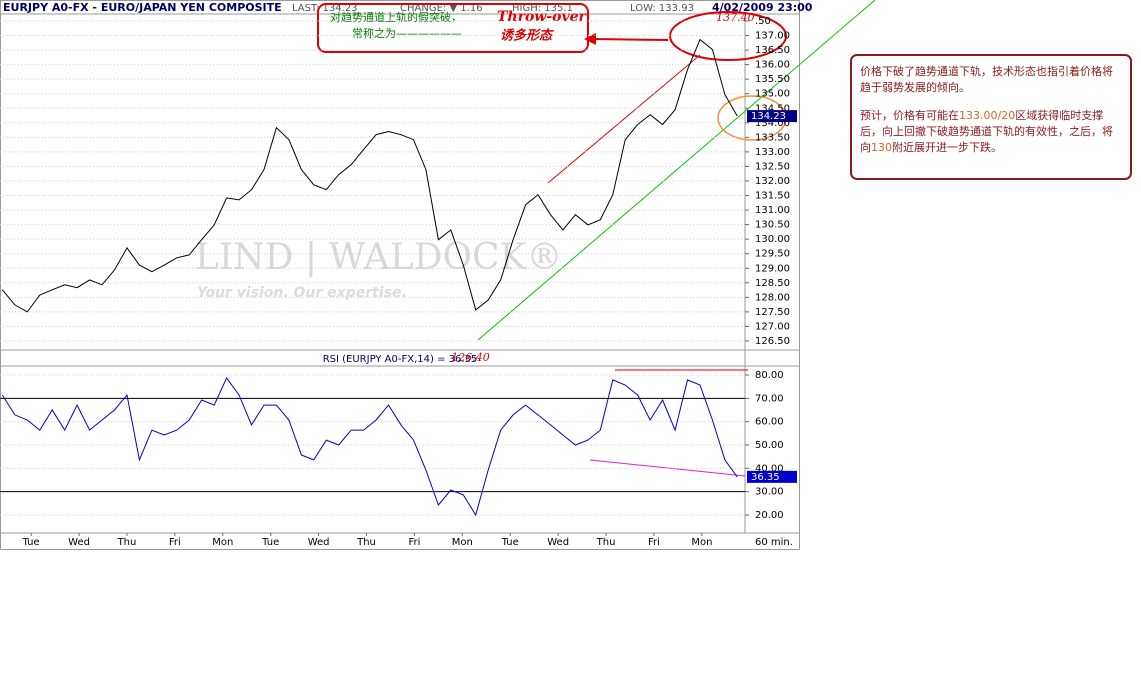 This screenshot has height=677, width=1141. I want to click on callout-en: Throw-over, so click(542, 17).